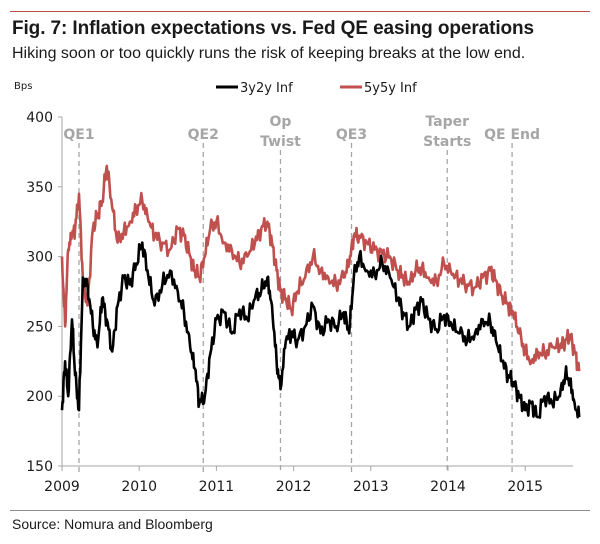 Image resolution: width=600 pixels, height=544 pixels. What do you see at coordinates (300, 510) in the screenshot?
I see `bottom-rule` at bounding box center [300, 510].